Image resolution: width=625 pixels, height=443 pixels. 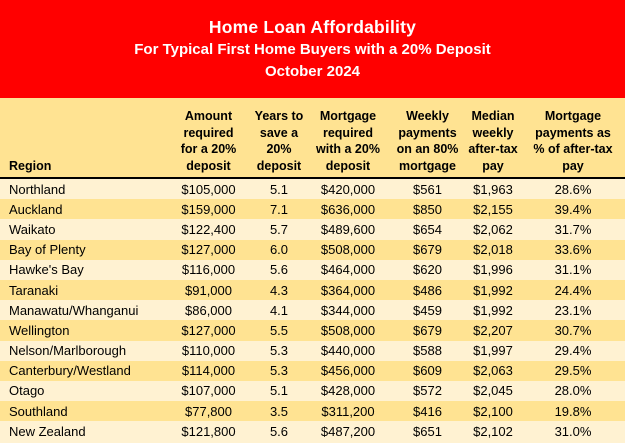 What do you see at coordinates (573, 330) in the screenshot?
I see `value-cell: 30.7%` at bounding box center [573, 330].